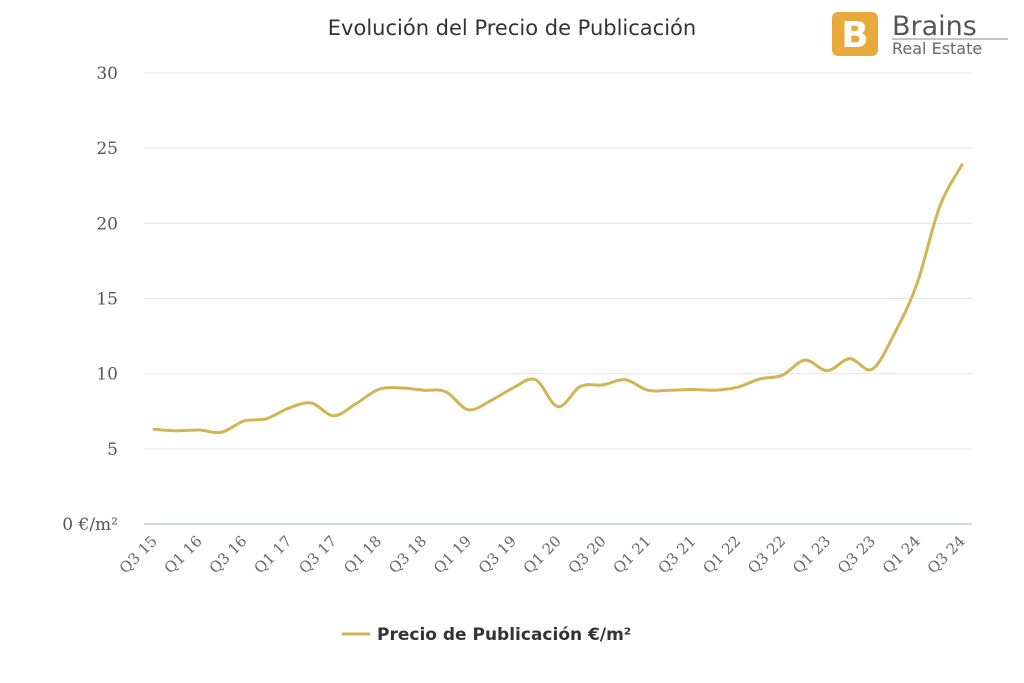 This screenshot has height=683, width=1024. Describe the element at coordinates (452, 554) in the screenshot. I see `x-tick-label: Q1 19` at that location.